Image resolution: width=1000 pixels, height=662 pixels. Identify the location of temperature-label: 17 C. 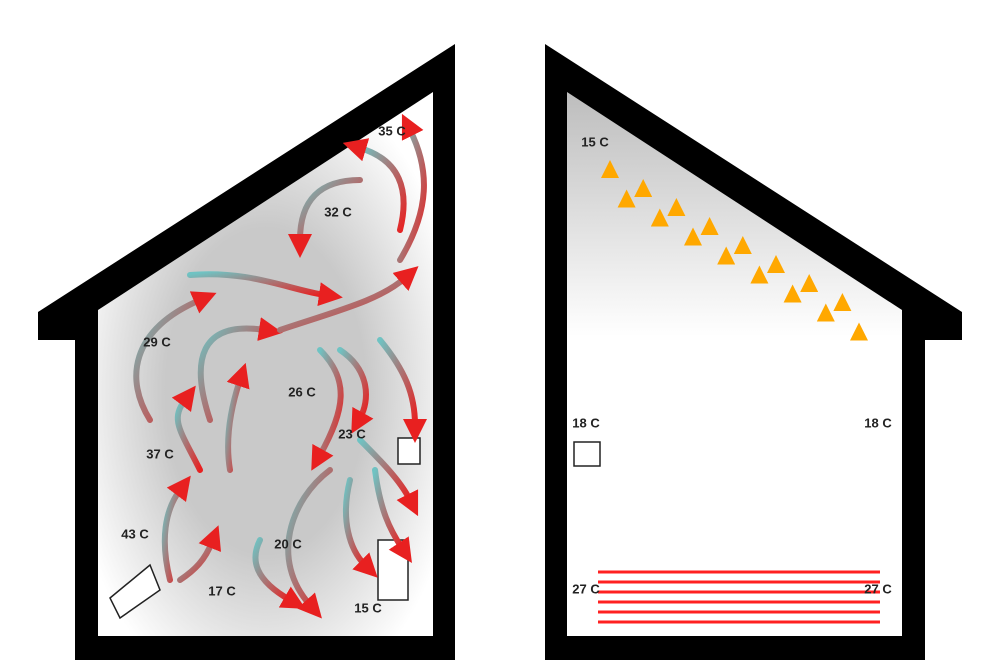
(222, 590).